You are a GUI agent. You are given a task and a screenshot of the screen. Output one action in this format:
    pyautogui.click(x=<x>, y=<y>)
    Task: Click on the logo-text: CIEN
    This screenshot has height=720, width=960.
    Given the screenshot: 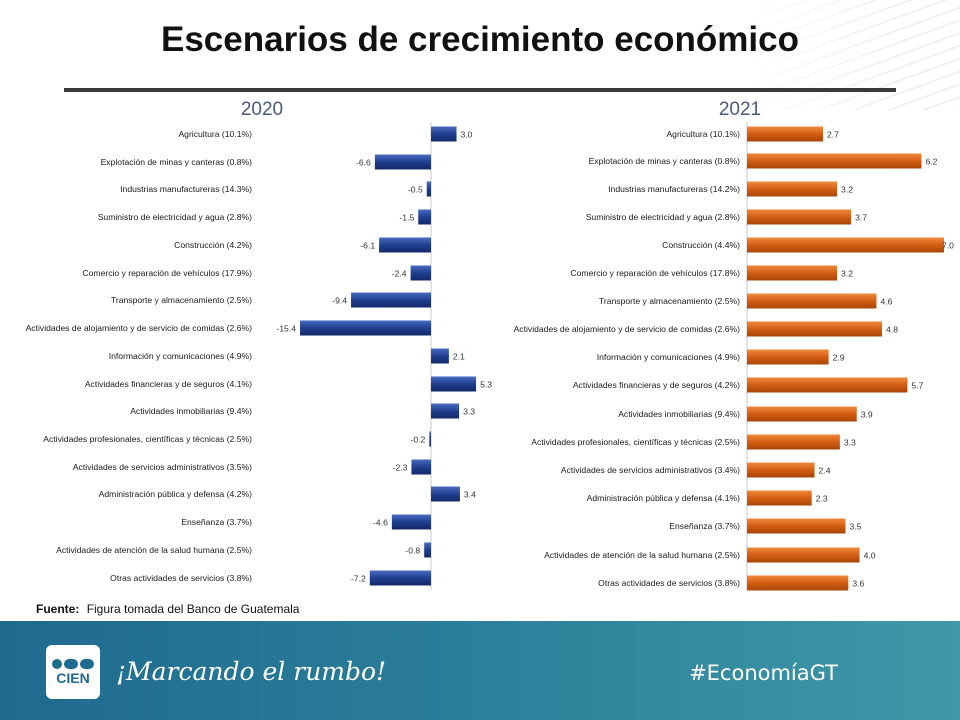 What is the action you would take?
    pyautogui.click(x=73, y=677)
    